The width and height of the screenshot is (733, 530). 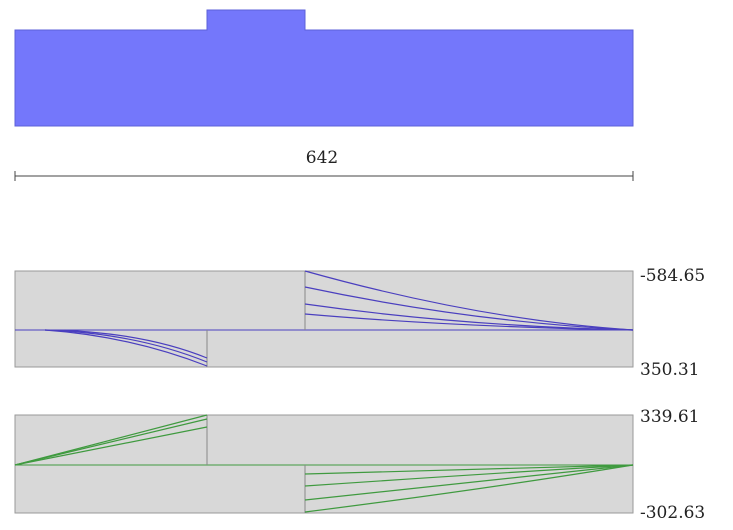 What do you see at coordinates (672, 276) in the screenshot?
I see `moment-max-label: -584.65` at bounding box center [672, 276].